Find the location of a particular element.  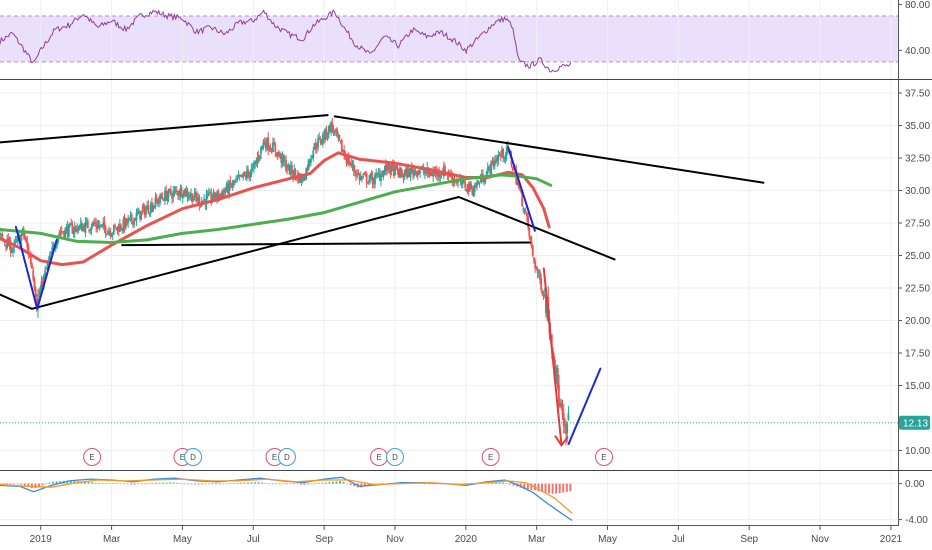

marker-label: D is located at coordinates (193, 457).